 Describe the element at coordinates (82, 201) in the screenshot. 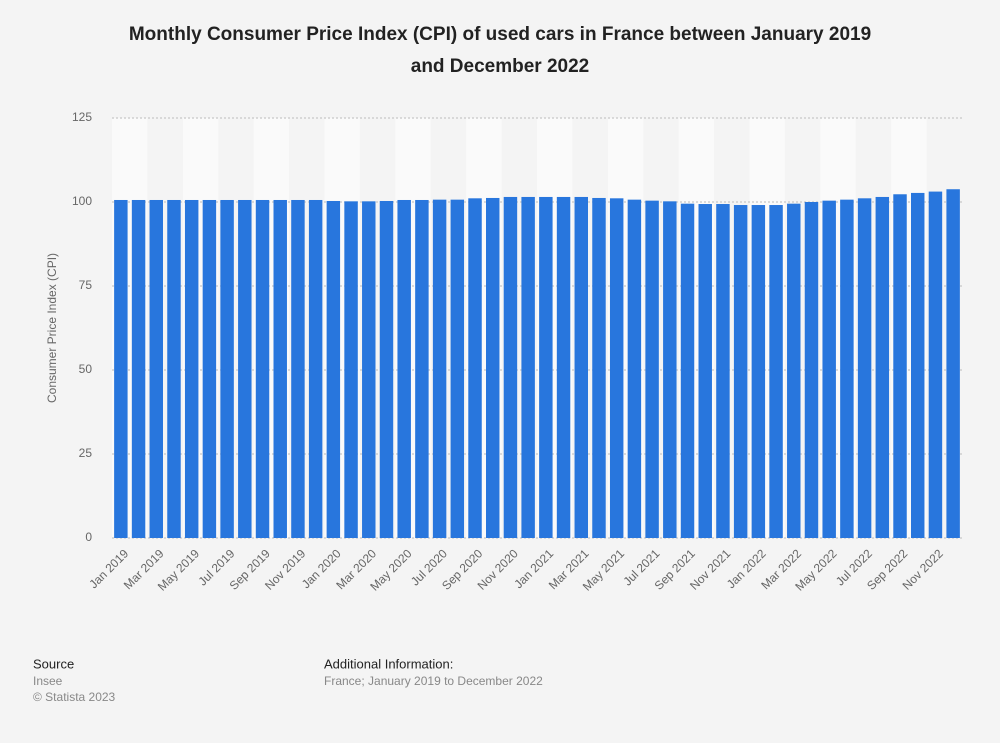

I see `y-tick-label: 100` at that location.